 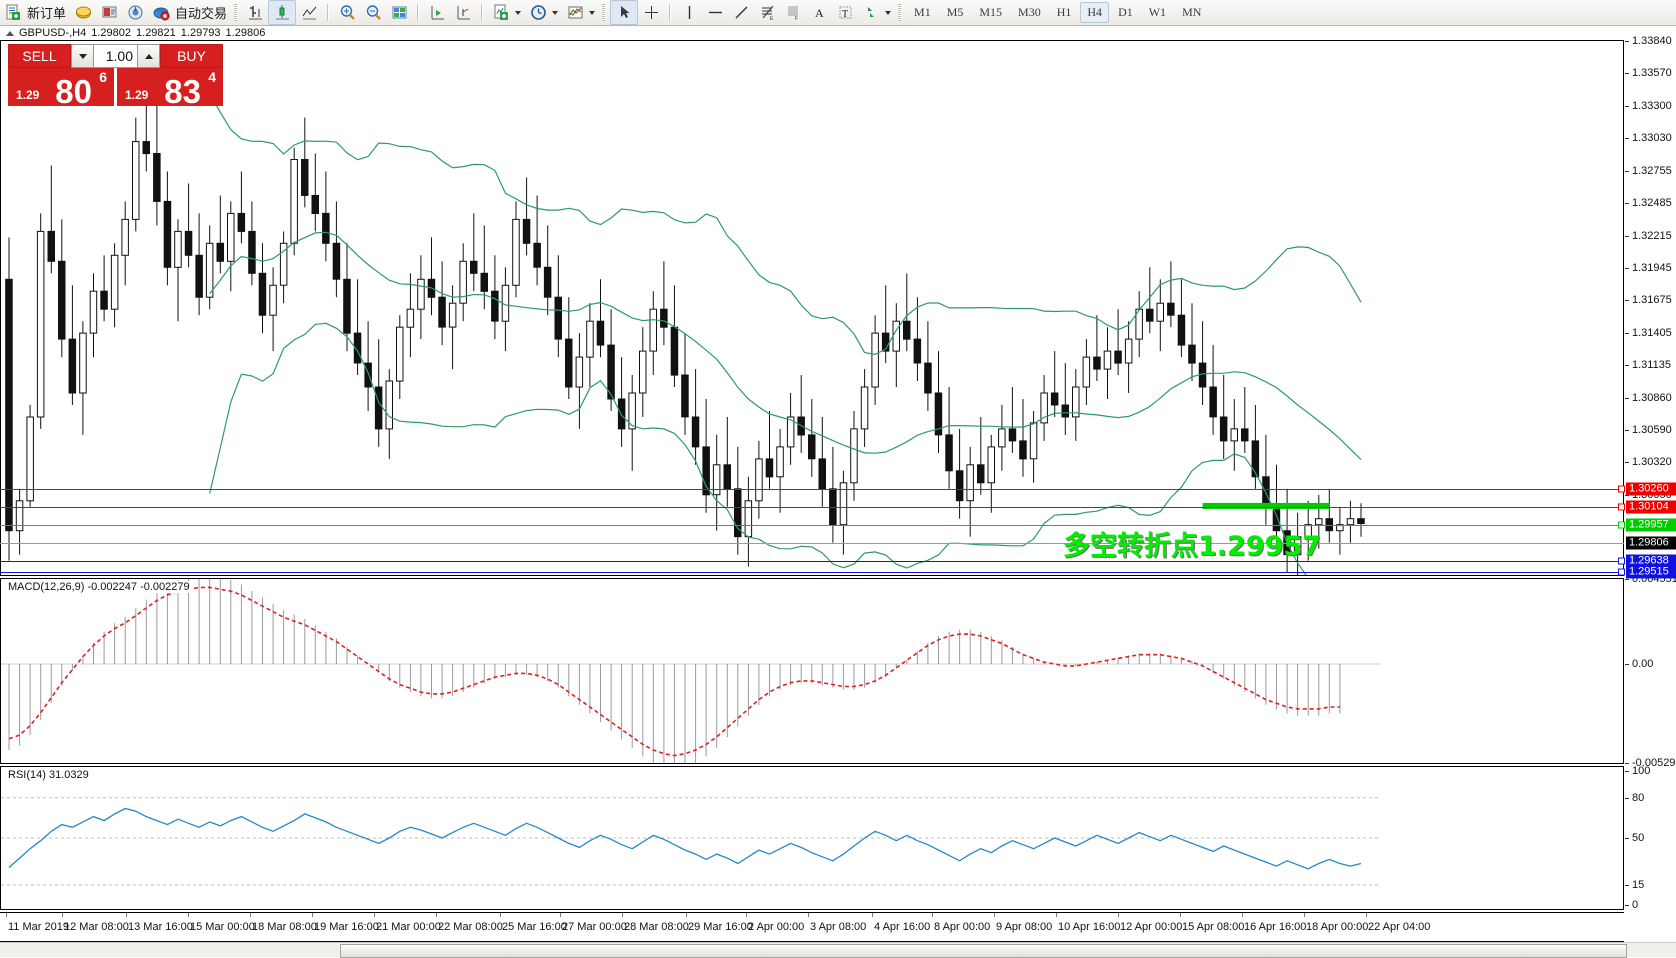 What do you see at coordinates (115, 76) in the screenshot?
I see `one-click-trading-panel: SELL 1.00 BUY 1.29 80 6 1.29 83 4` at bounding box center [115, 76].